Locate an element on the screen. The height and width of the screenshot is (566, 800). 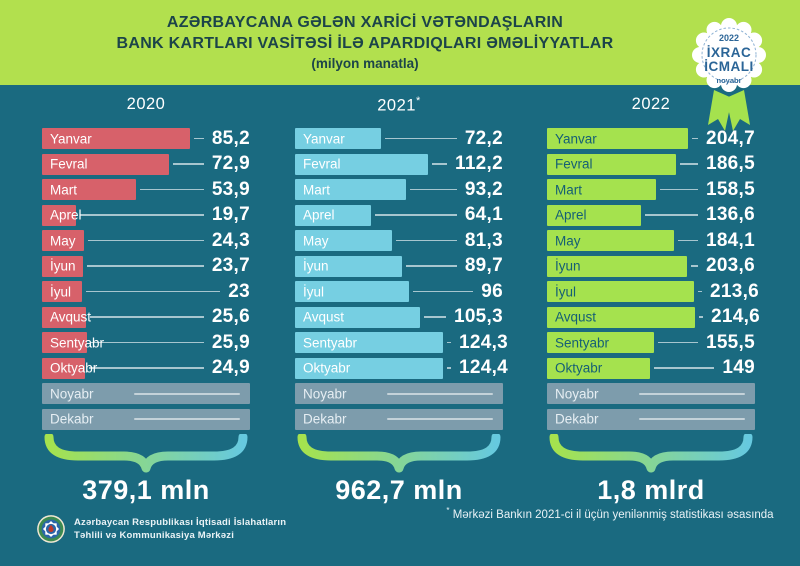
bar: Aprel is located at coordinates (333, 215).